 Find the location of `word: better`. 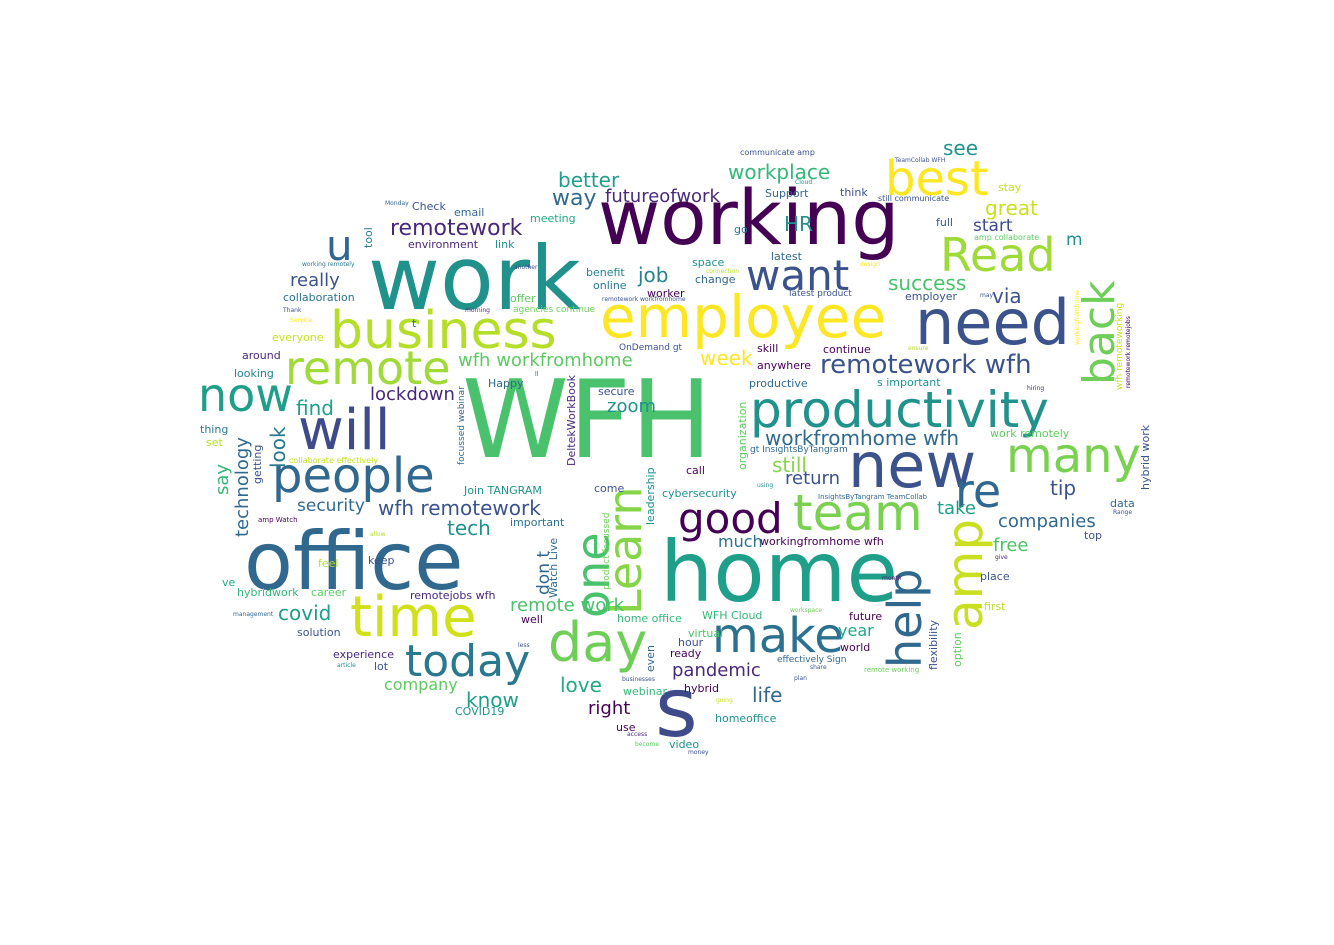

word: better is located at coordinates (589, 180).